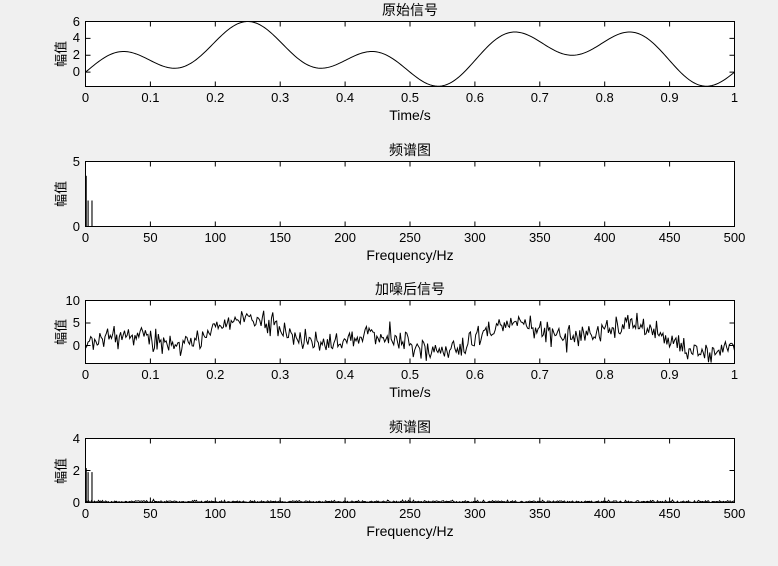 The image size is (778, 566). What do you see at coordinates (410, 10) in the screenshot?
I see `chart-title-original-signal: 原始信号` at bounding box center [410, 10].